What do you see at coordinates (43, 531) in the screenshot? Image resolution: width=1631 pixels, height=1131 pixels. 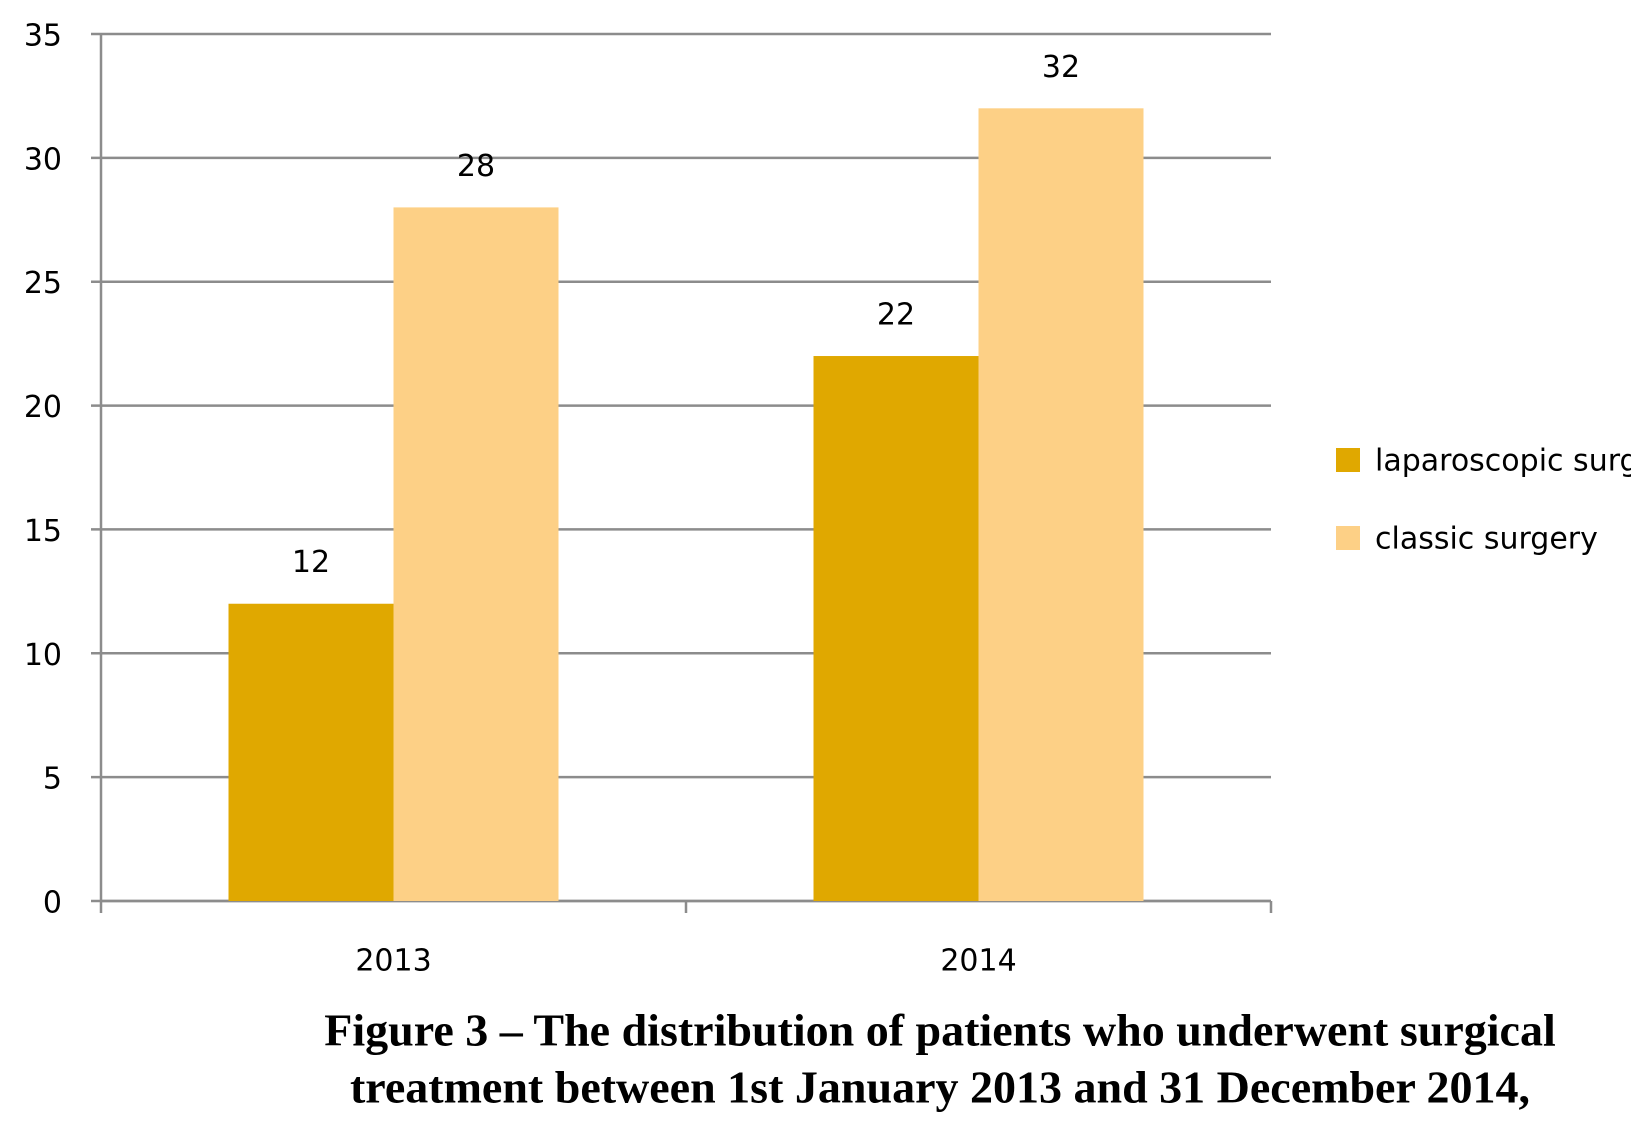 I see `y-tick-label: 15` at bounding box center [43, 531].